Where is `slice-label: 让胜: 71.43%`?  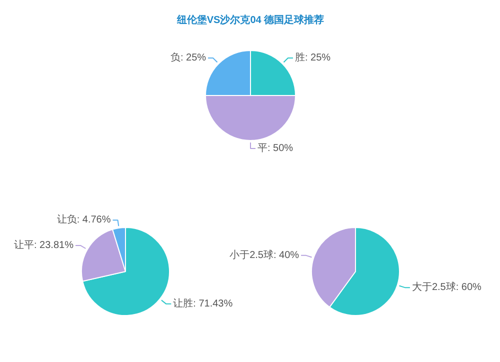
slice-label: 让胜: 71.43% is located at coordinates (203, 303).